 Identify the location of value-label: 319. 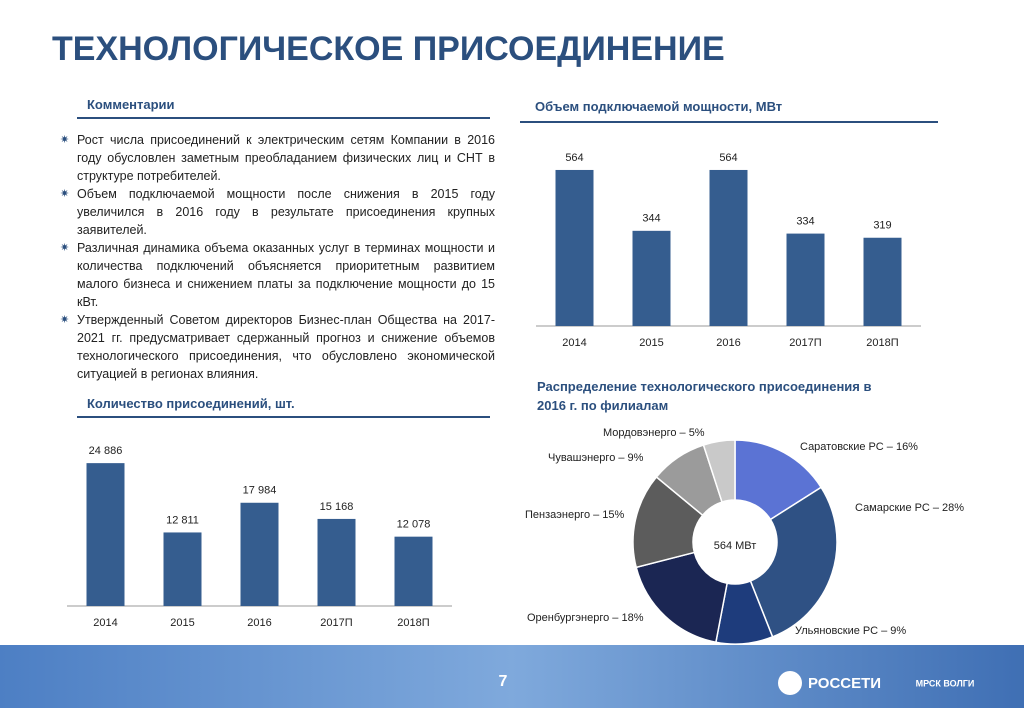
(882, 226).